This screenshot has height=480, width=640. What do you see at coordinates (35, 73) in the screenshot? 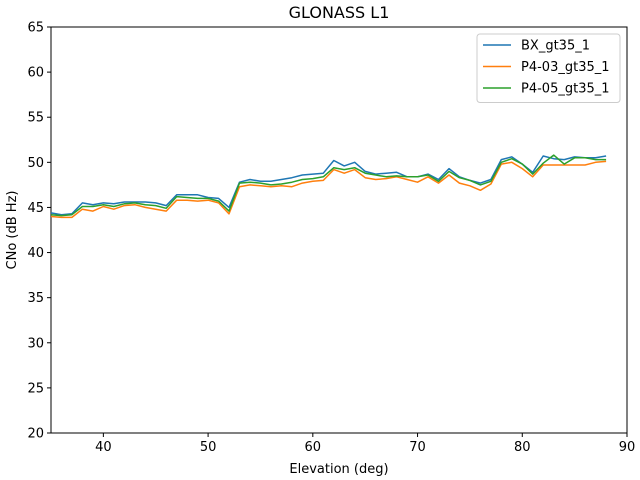
I see `y-tick-label: 60` at bounding box center [35, 73].